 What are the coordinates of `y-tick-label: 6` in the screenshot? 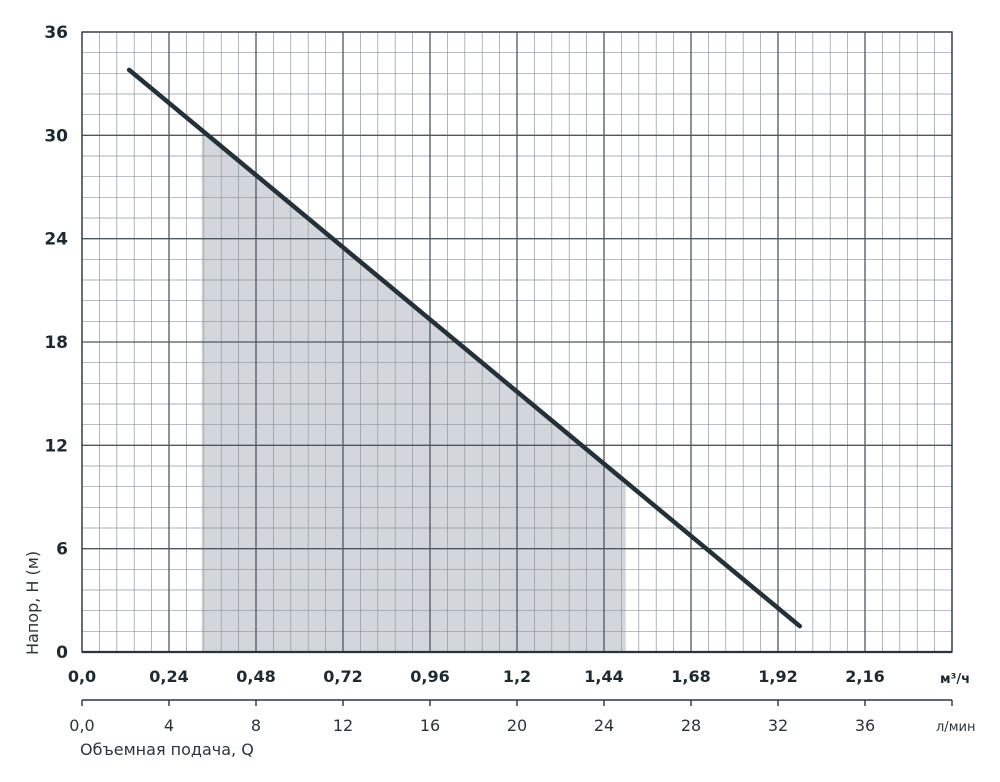 It's located at (62, 550).